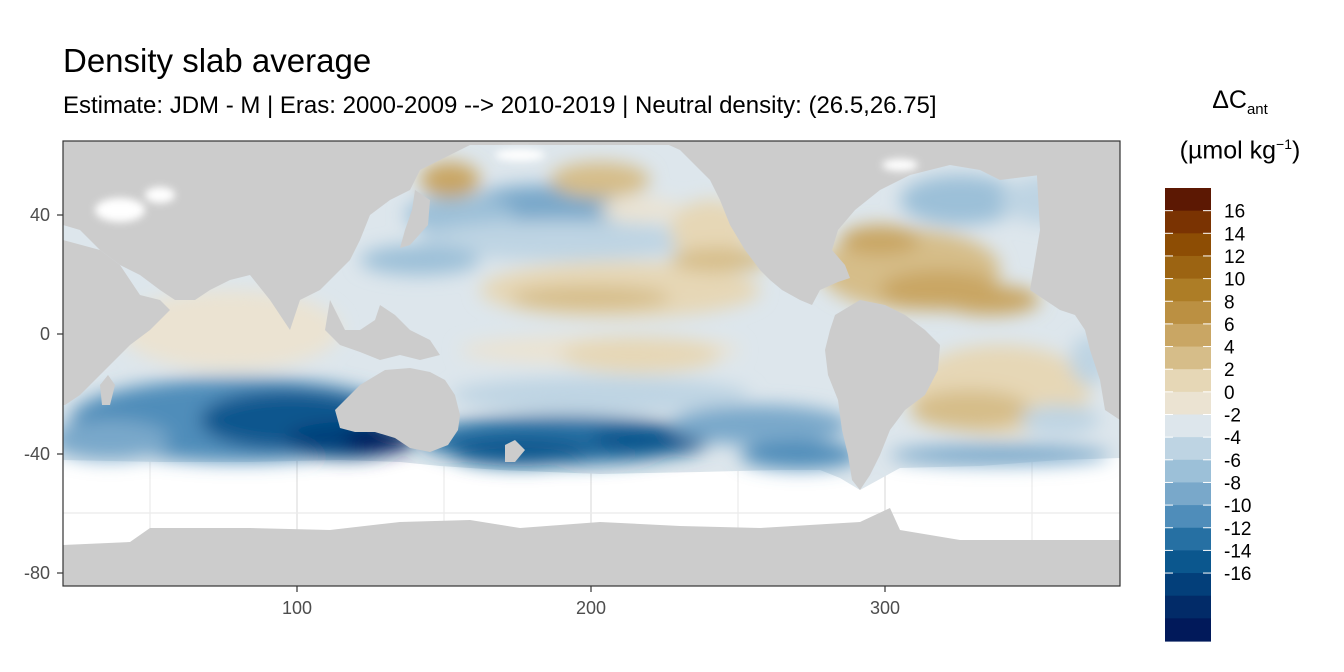 The image size is (1344, 672). Describe the element at coordinates (1238, 551) in the screenshot. I see `legend-label: -14` at that location.